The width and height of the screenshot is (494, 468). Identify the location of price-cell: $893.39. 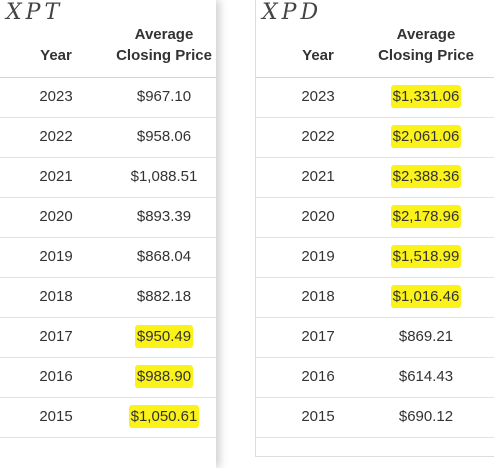
(164, 217).